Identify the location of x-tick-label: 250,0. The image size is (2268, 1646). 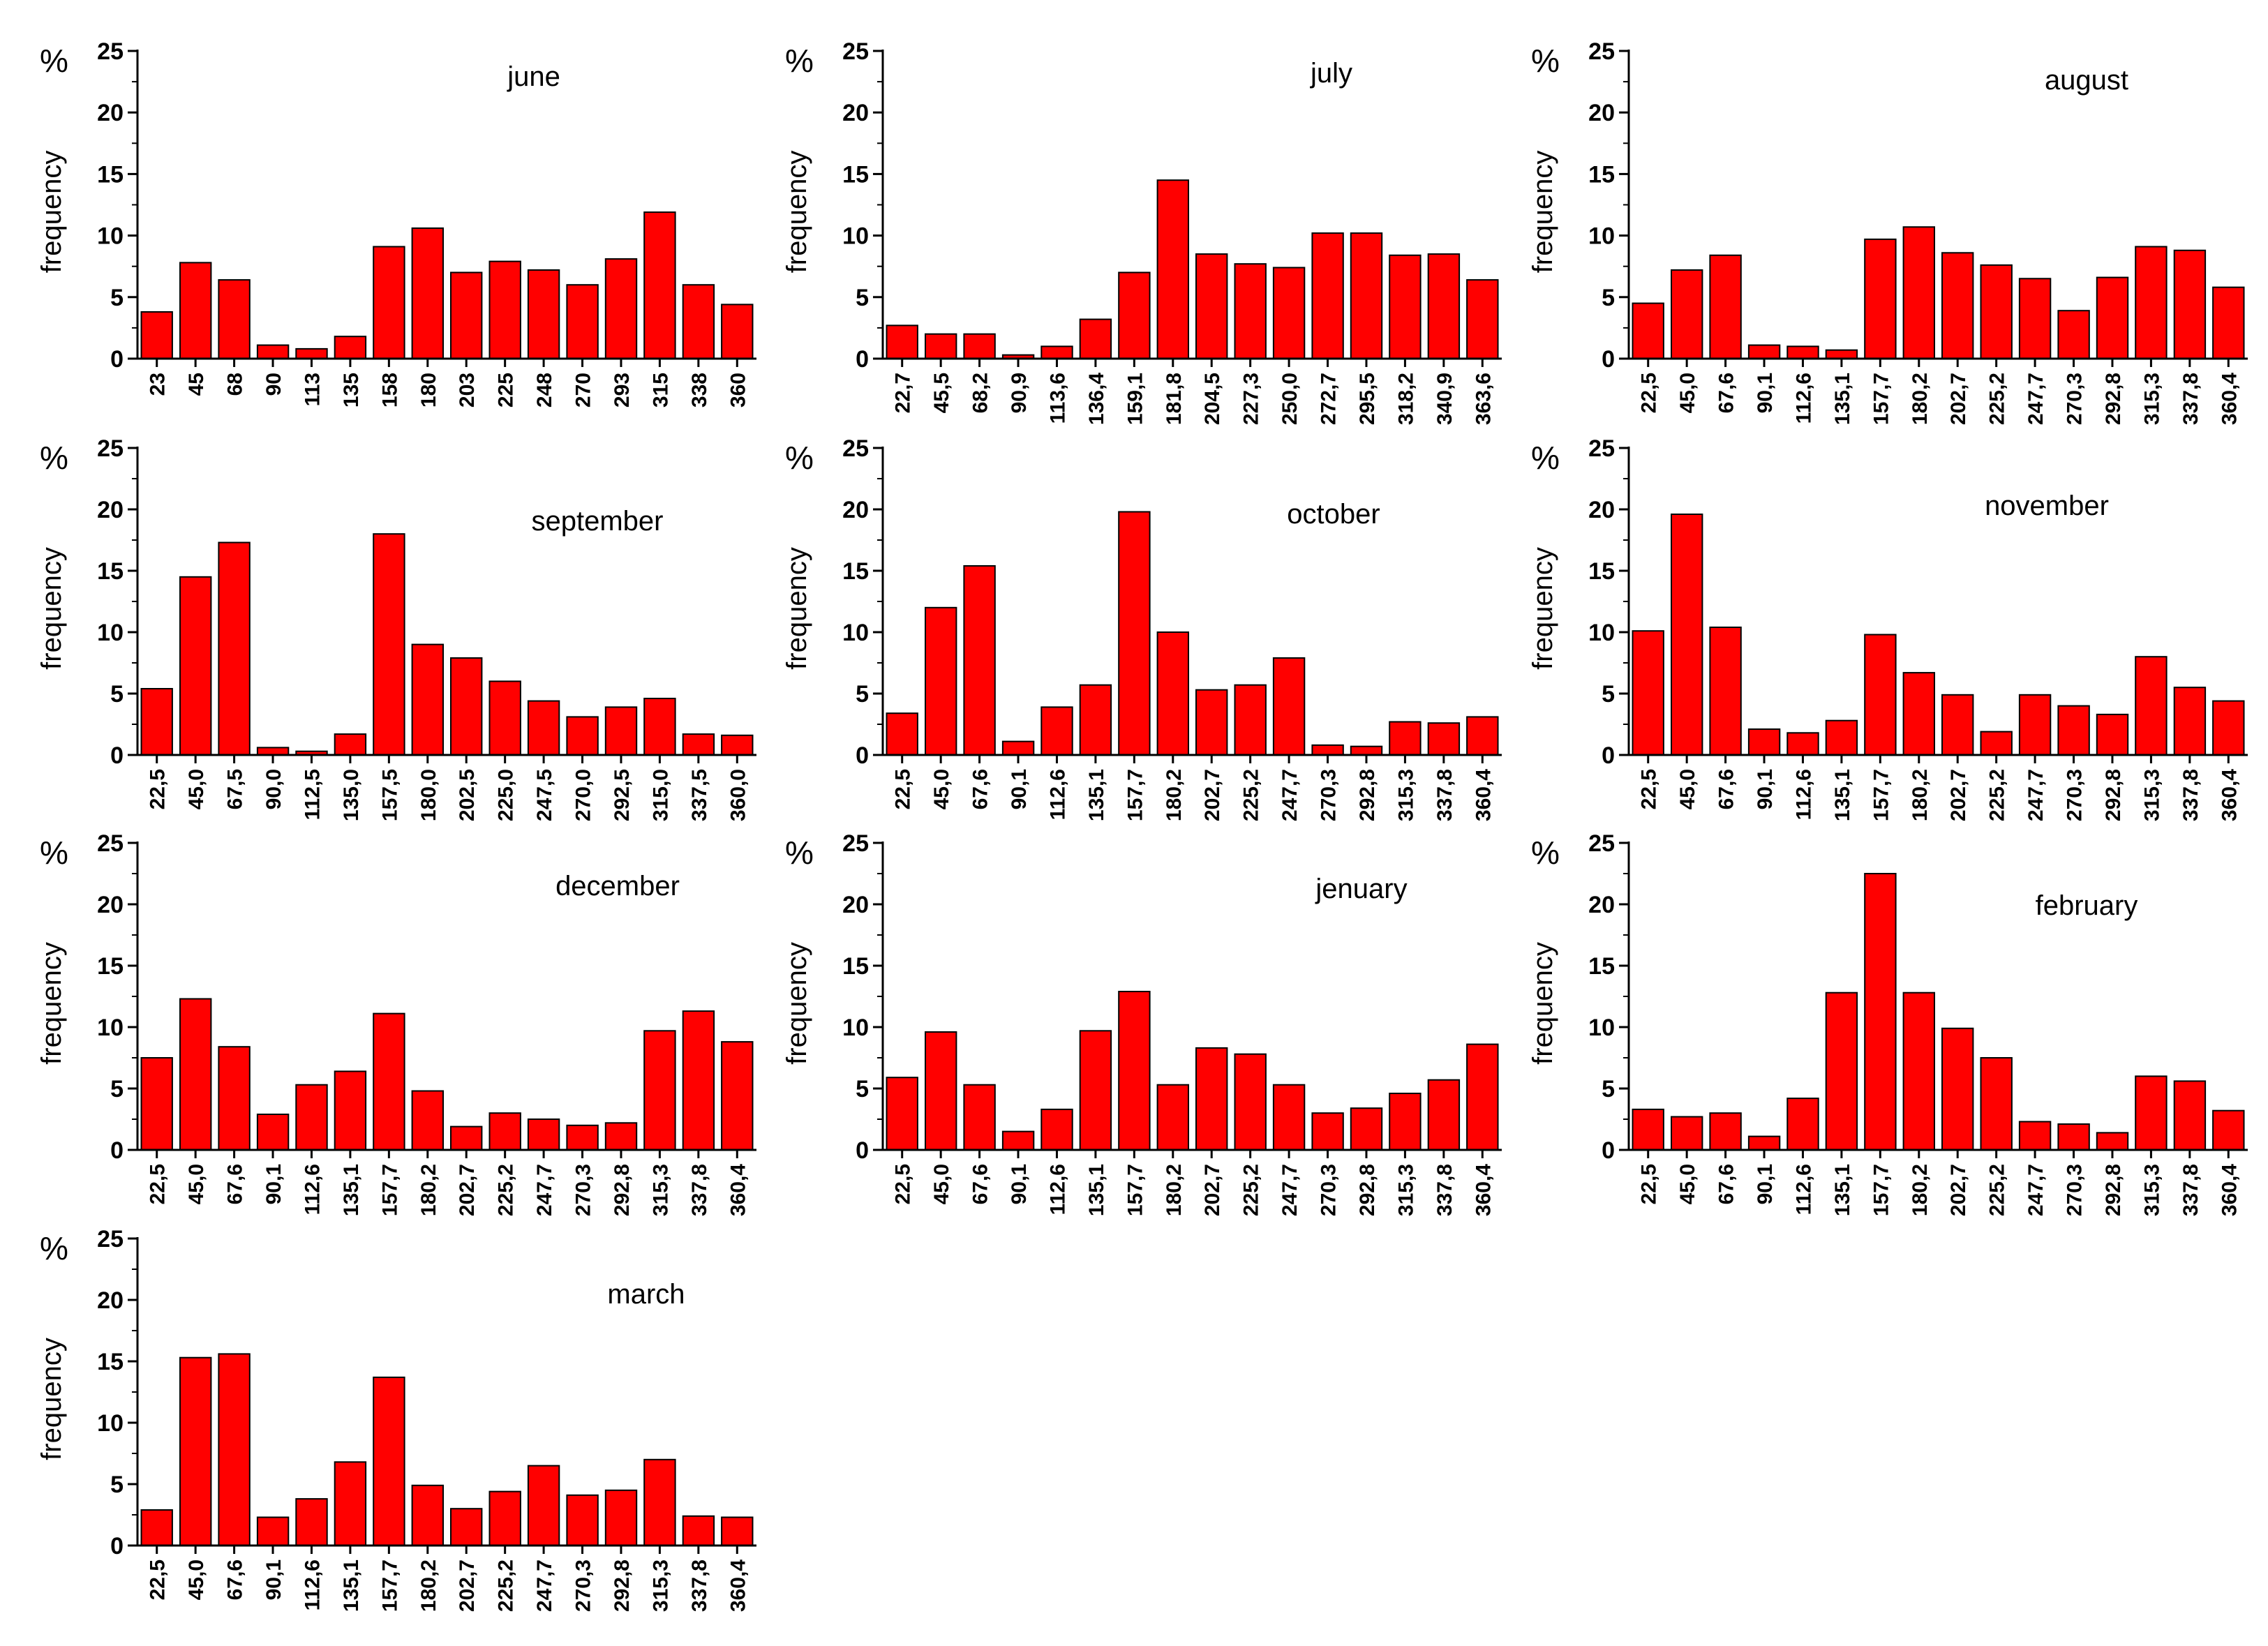
(1289, 399).